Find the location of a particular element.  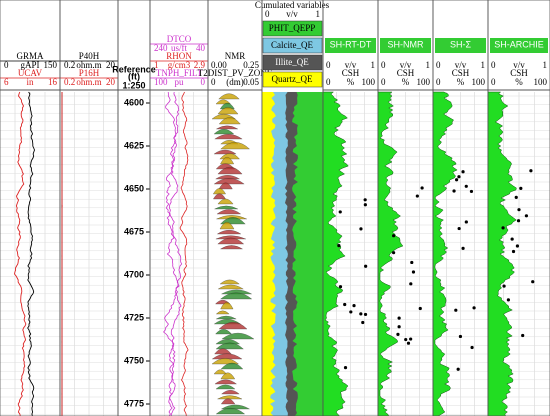

cum-max: 1 is located at coordinates (318, 14).